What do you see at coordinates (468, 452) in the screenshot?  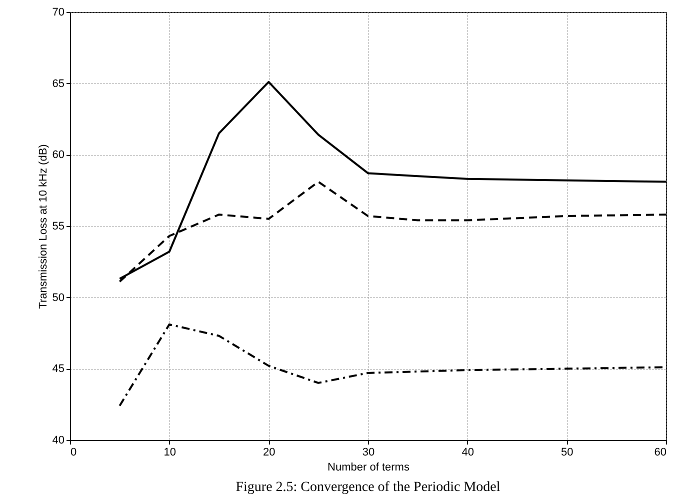 I see `x-tick-label: 40` at bounding box center [468, 452].